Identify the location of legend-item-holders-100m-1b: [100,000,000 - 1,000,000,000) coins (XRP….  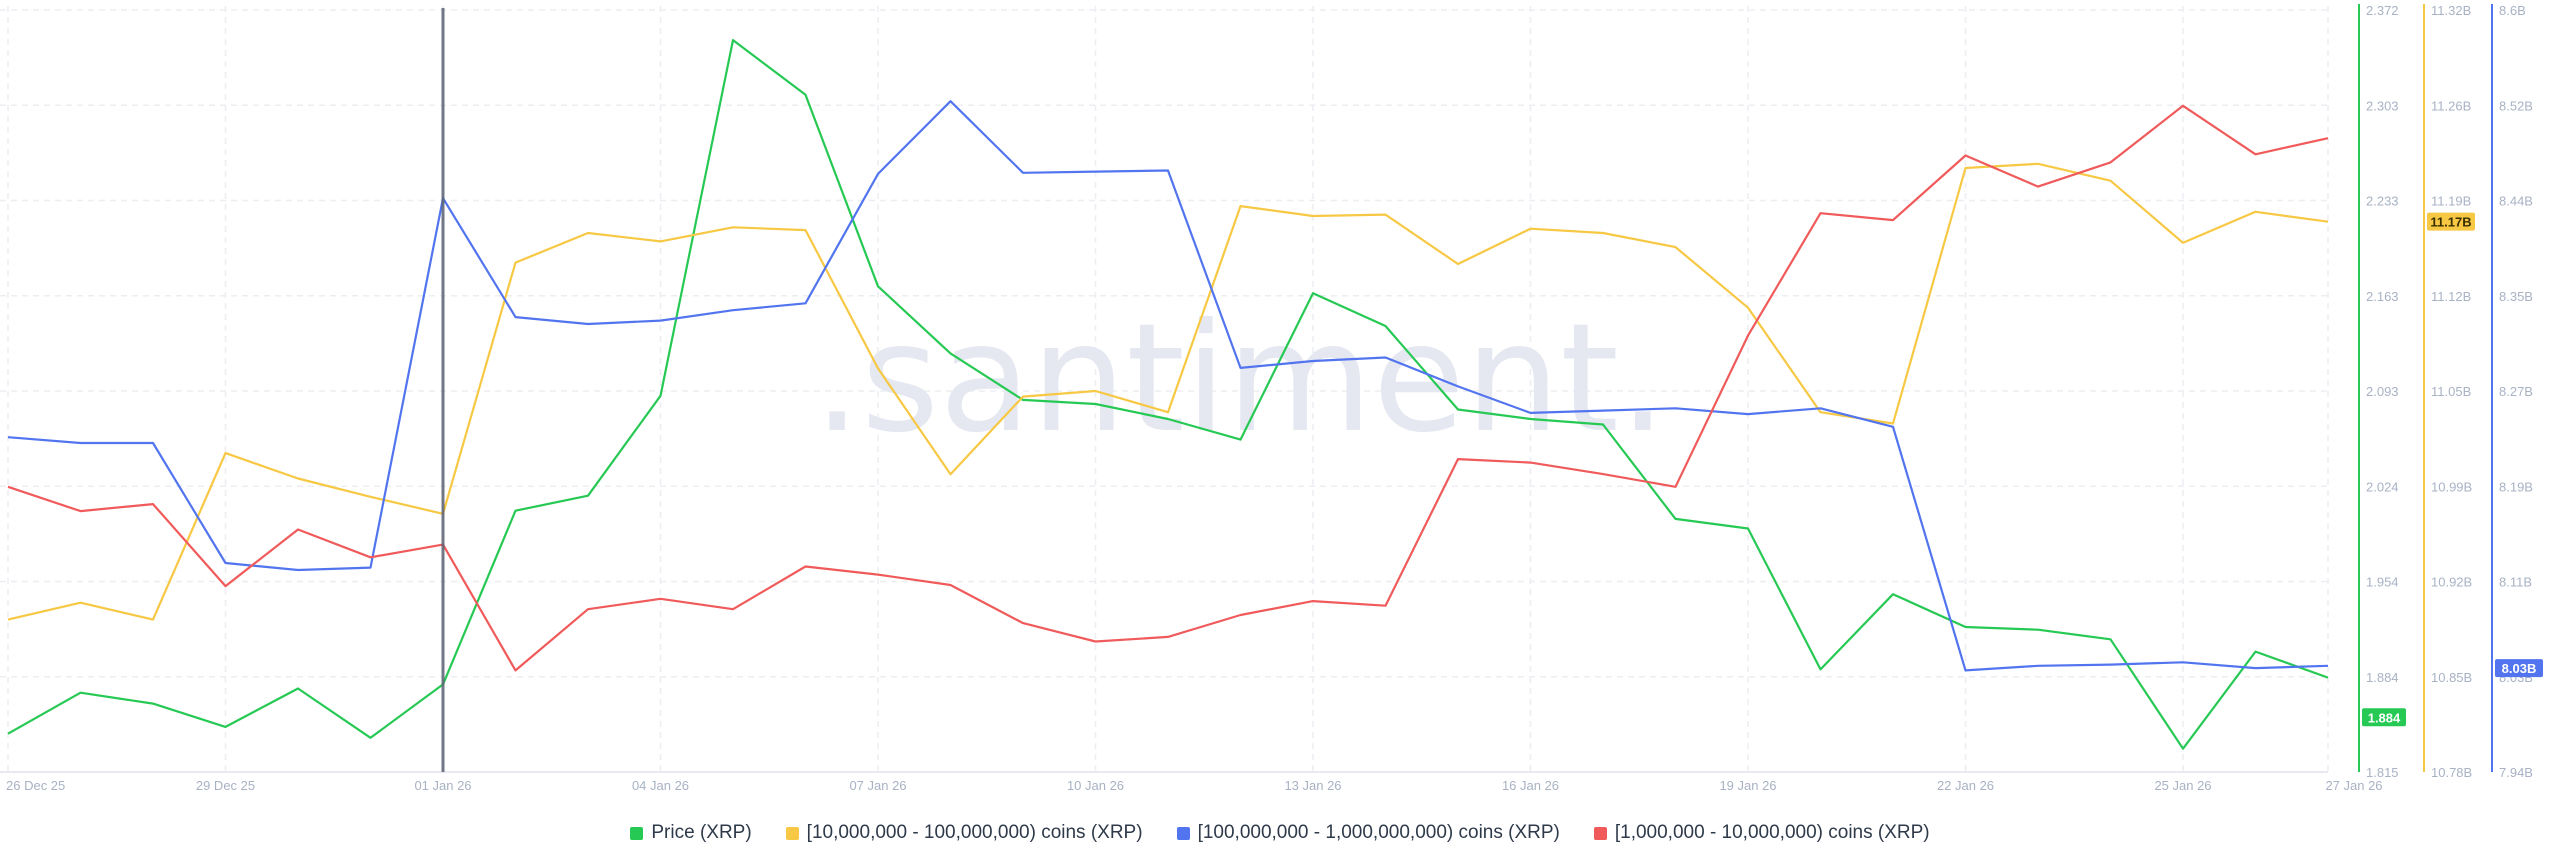
(1368, 833).